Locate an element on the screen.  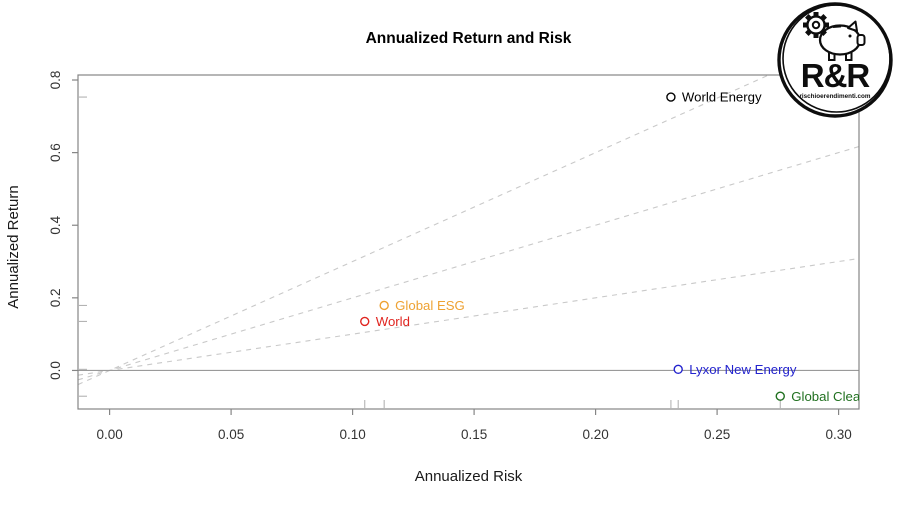
data-point-label-global-clea: Global Clea is located at coordinates (826, 396).